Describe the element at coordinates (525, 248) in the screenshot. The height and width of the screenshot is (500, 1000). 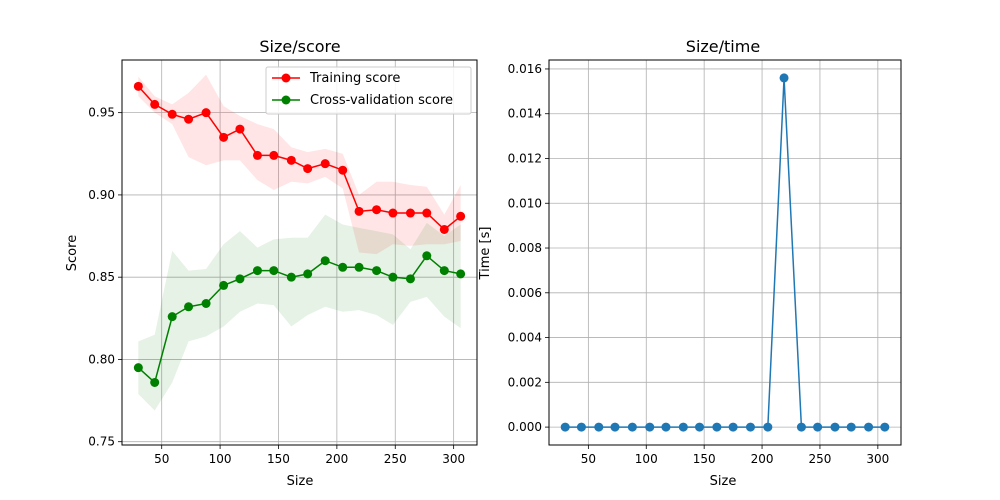
I see `y-tick-label: 0.008` at that location.